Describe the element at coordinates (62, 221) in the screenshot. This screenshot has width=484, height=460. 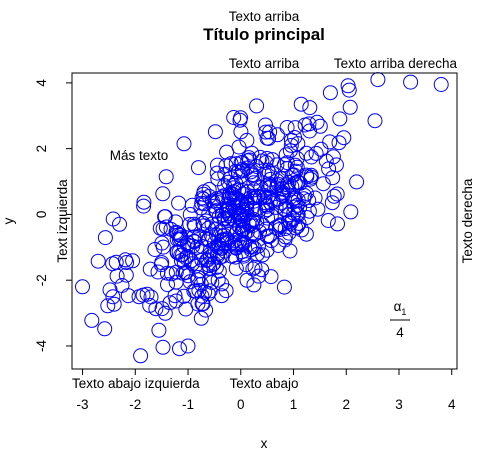
I see `margin-text-left: Text izquierda` at that location.